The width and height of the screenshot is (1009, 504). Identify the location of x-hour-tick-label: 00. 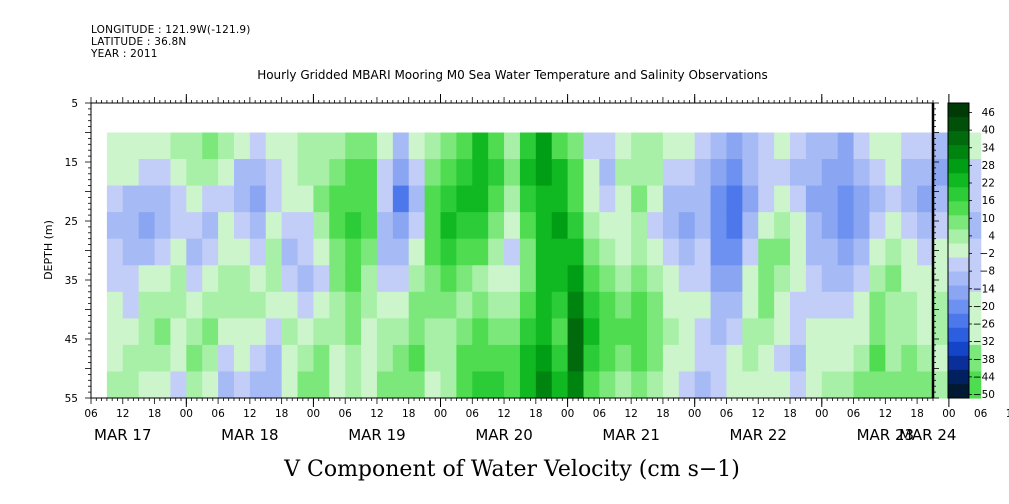
(440, 414).